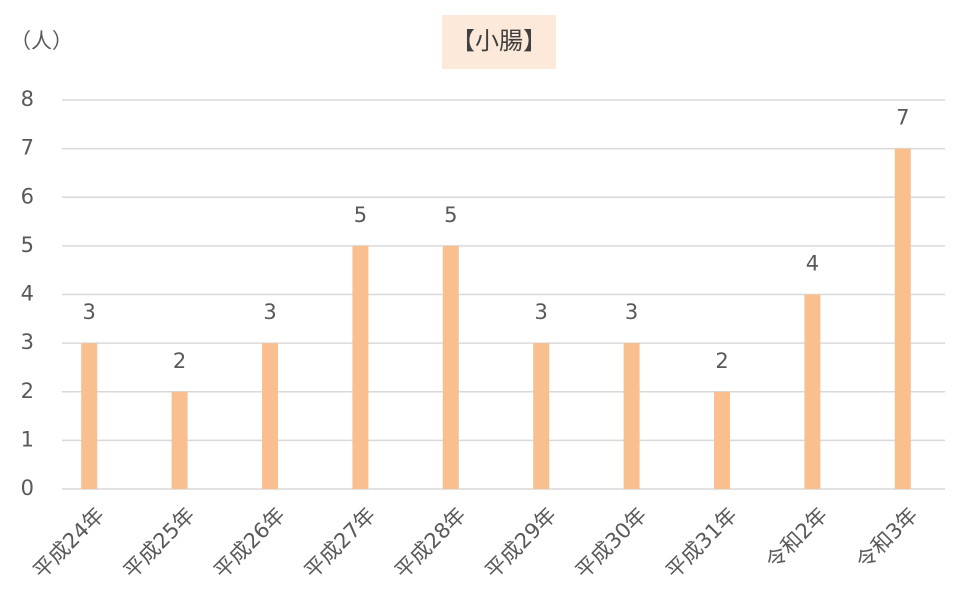 The width and height of the screenshot is (956, 607). What do you see at coordinates (701, 543) in the screenshot?
I see `x-tick-label: 平成31年` at bounding box center [701, 543].